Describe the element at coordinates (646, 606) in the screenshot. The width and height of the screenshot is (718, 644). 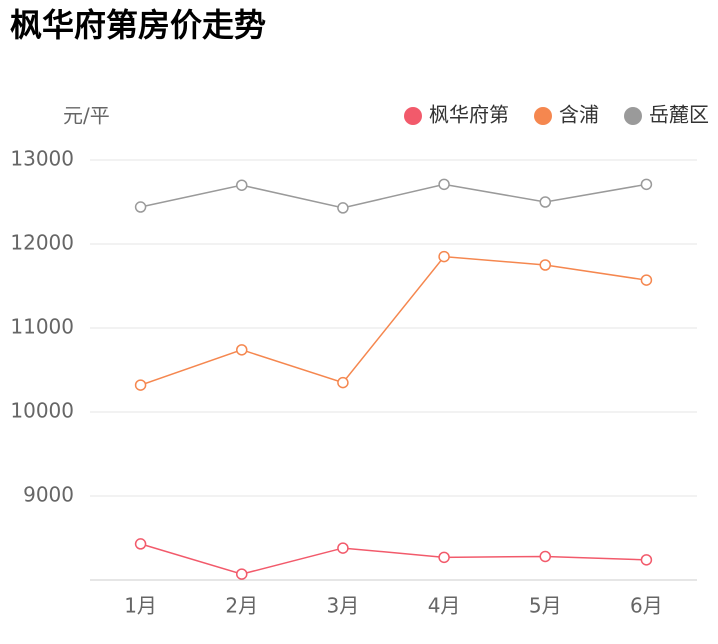
I see `x-tick-label: 6月` at that location.